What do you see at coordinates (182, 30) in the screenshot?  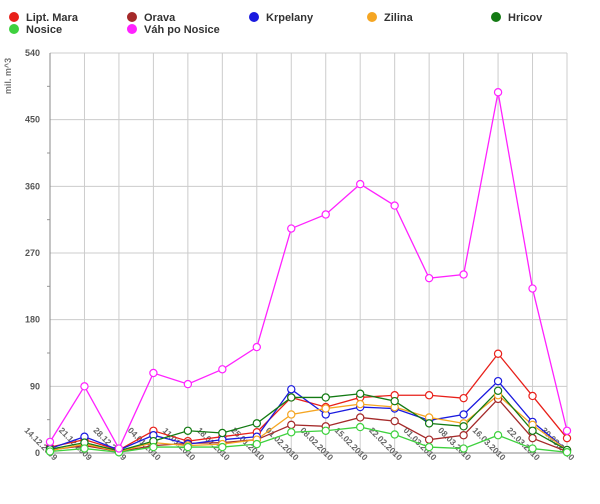 I see `legend-label: Váh po Nosice` at bounding box center [182, 30].